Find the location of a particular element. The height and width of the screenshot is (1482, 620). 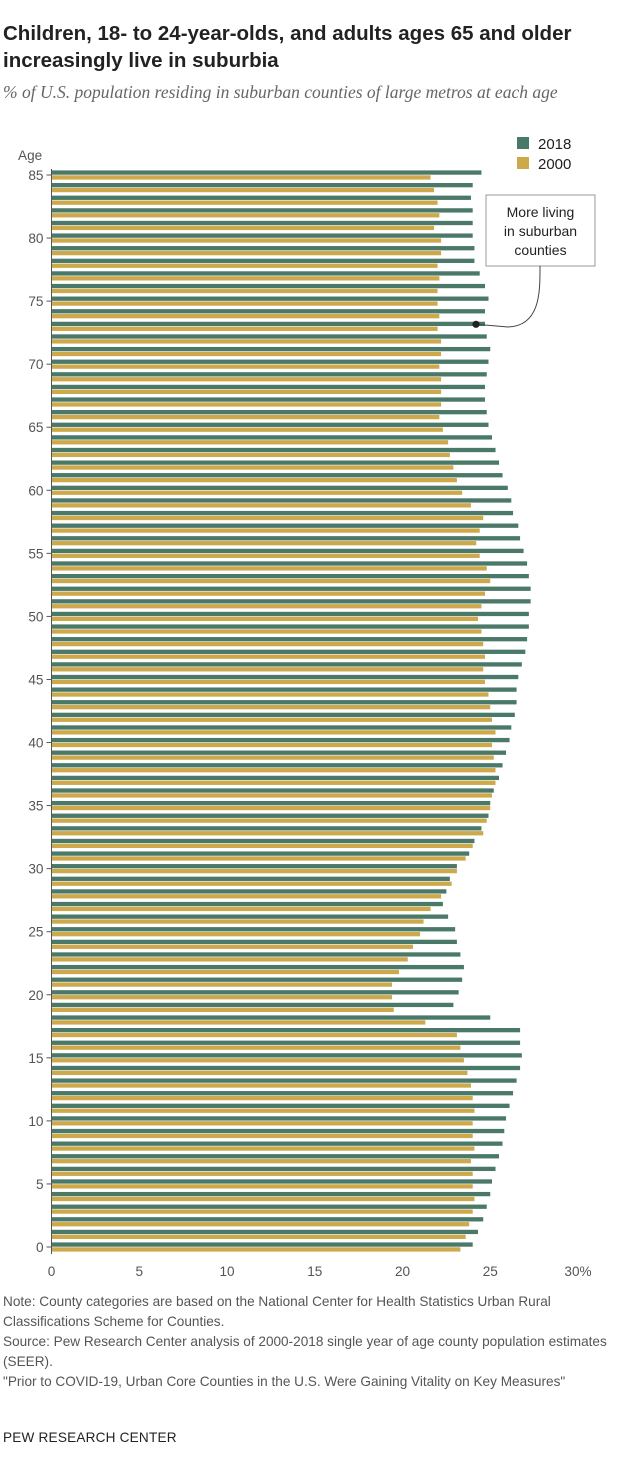

annotation-leader-line is located at coordinates (508, 296).